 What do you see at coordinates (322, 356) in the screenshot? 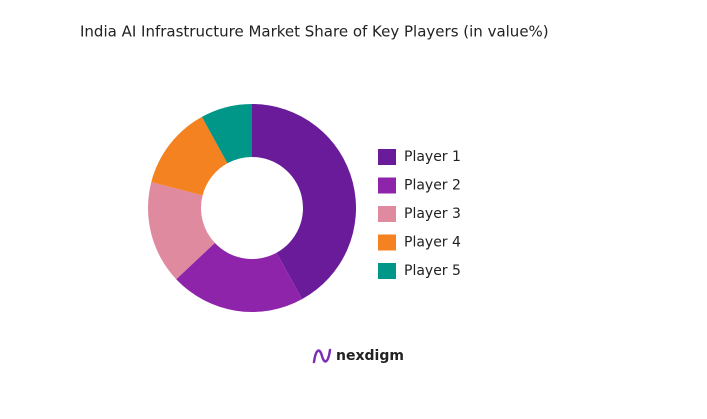
I see `brand-icon` at bounding box center [322, 356].